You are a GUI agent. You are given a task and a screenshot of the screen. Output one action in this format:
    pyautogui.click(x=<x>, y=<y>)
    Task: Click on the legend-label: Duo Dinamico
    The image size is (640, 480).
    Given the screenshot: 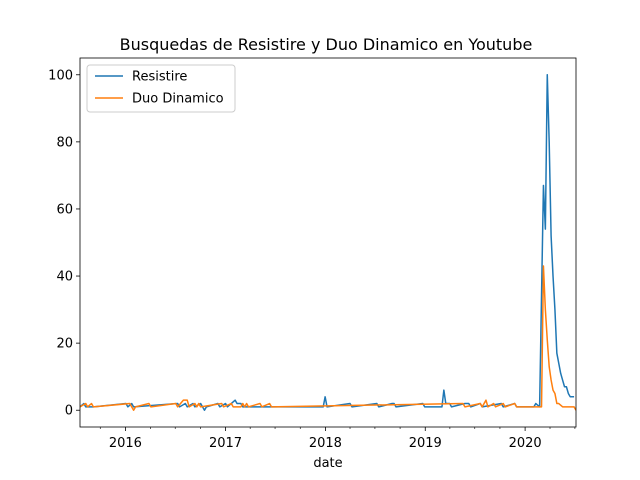 What is the action you would take?
    pyautogui.click(x=178, y=99)
    